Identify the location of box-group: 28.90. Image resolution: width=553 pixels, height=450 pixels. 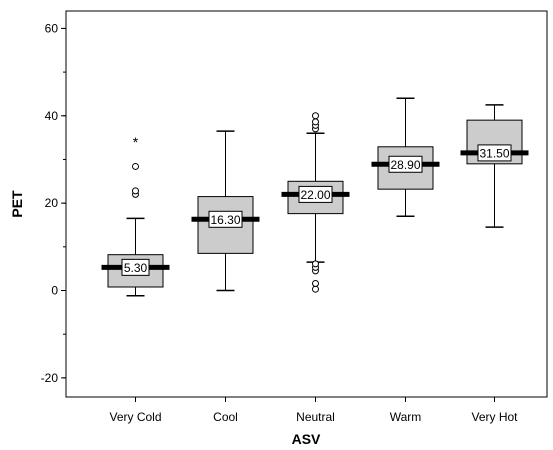
(405, 157).